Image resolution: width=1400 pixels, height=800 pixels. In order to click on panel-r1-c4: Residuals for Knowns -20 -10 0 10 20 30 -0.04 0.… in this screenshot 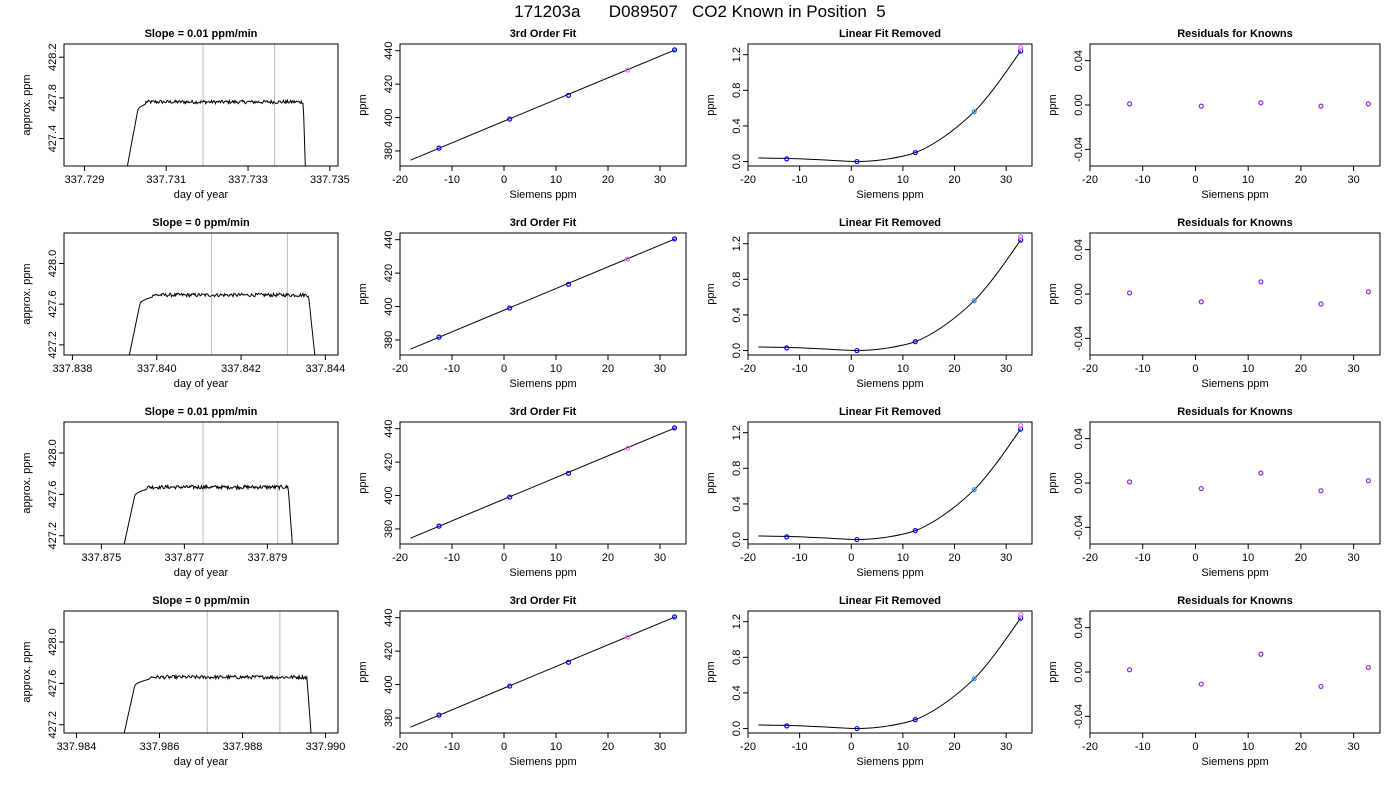, I will do `click(1214, 114)`.